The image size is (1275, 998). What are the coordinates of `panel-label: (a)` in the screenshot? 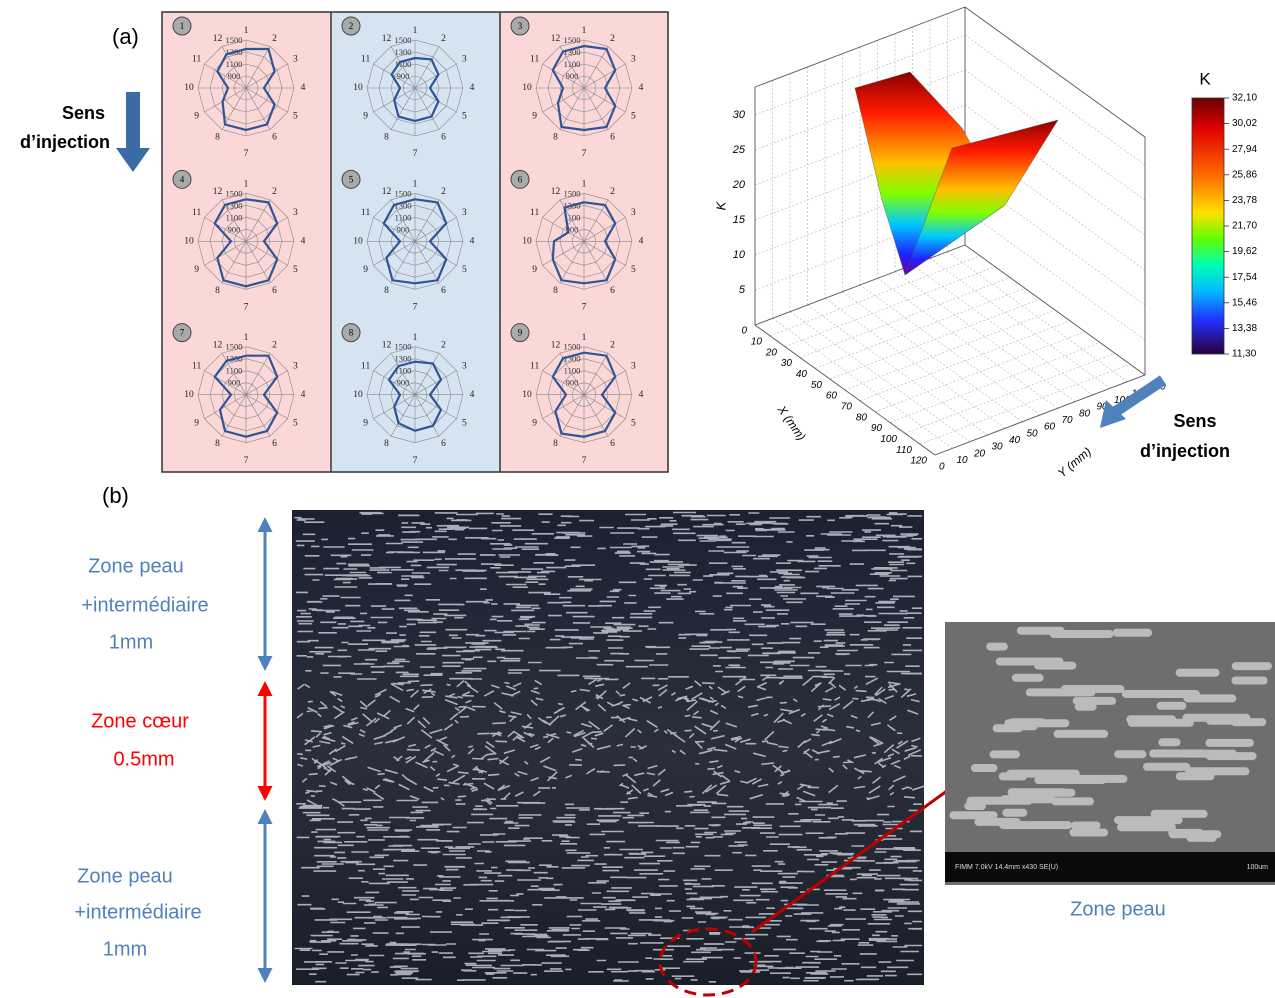 It's located at (125, 36).